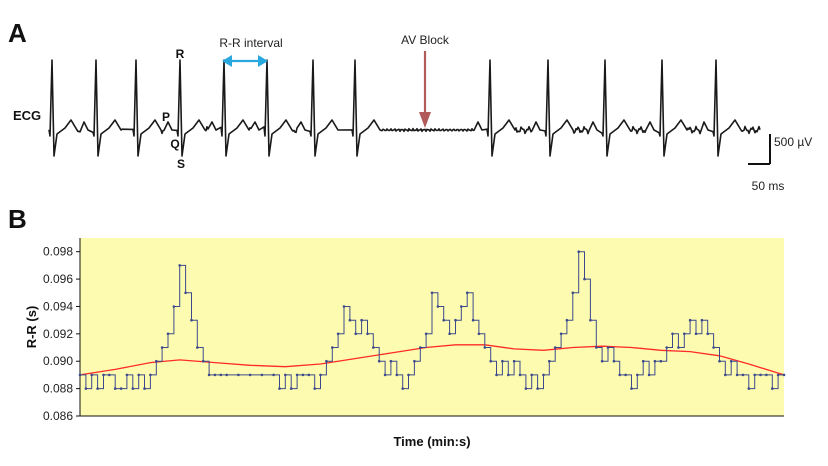 Image resolution: width=828 pixels, height=466 pixels. Describe the element at coordinates (780, 163) in the screenshot. I see `scale-bar: 500 µV 50 ms` at that location.